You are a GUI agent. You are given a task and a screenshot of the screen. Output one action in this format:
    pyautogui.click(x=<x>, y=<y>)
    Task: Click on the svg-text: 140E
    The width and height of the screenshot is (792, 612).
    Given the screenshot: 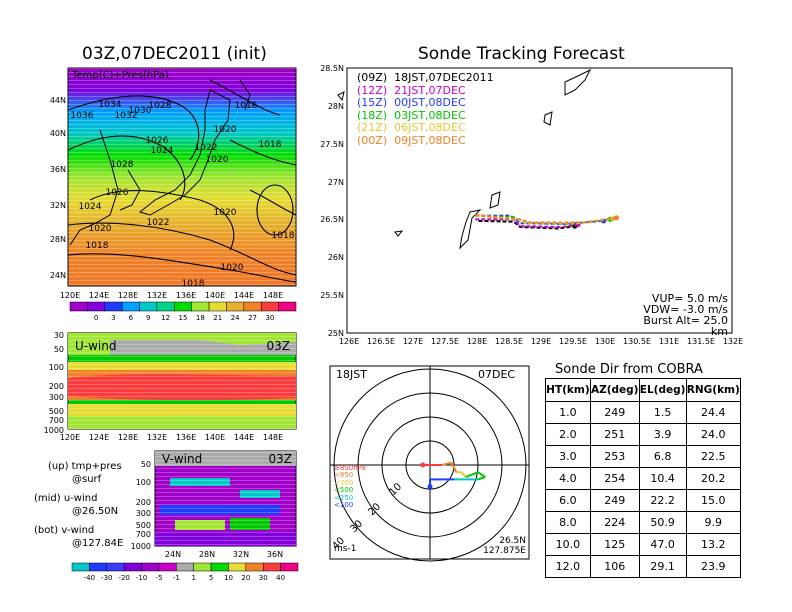 What is the action you would take?
    pyautogui.click(x=215, y=295)
    